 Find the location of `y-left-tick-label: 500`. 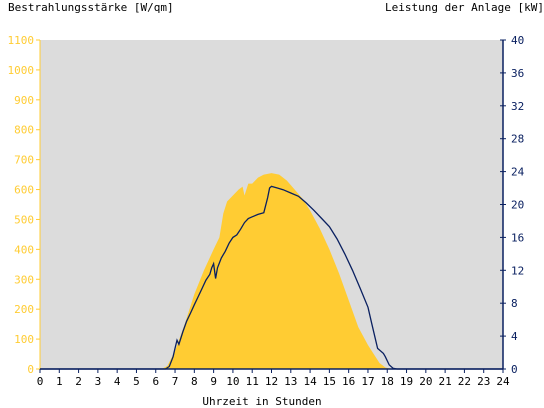

y-left-tick-label: 500 is located at coordinates (24, 219).